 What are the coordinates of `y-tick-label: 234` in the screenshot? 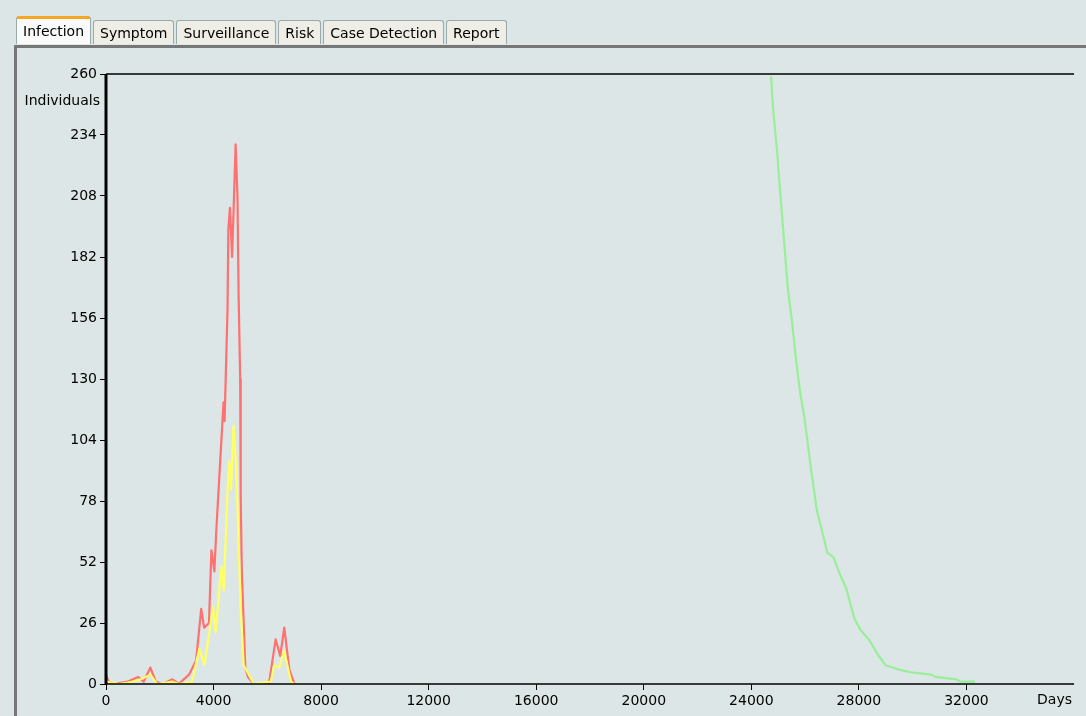 It's located at (84, 133).